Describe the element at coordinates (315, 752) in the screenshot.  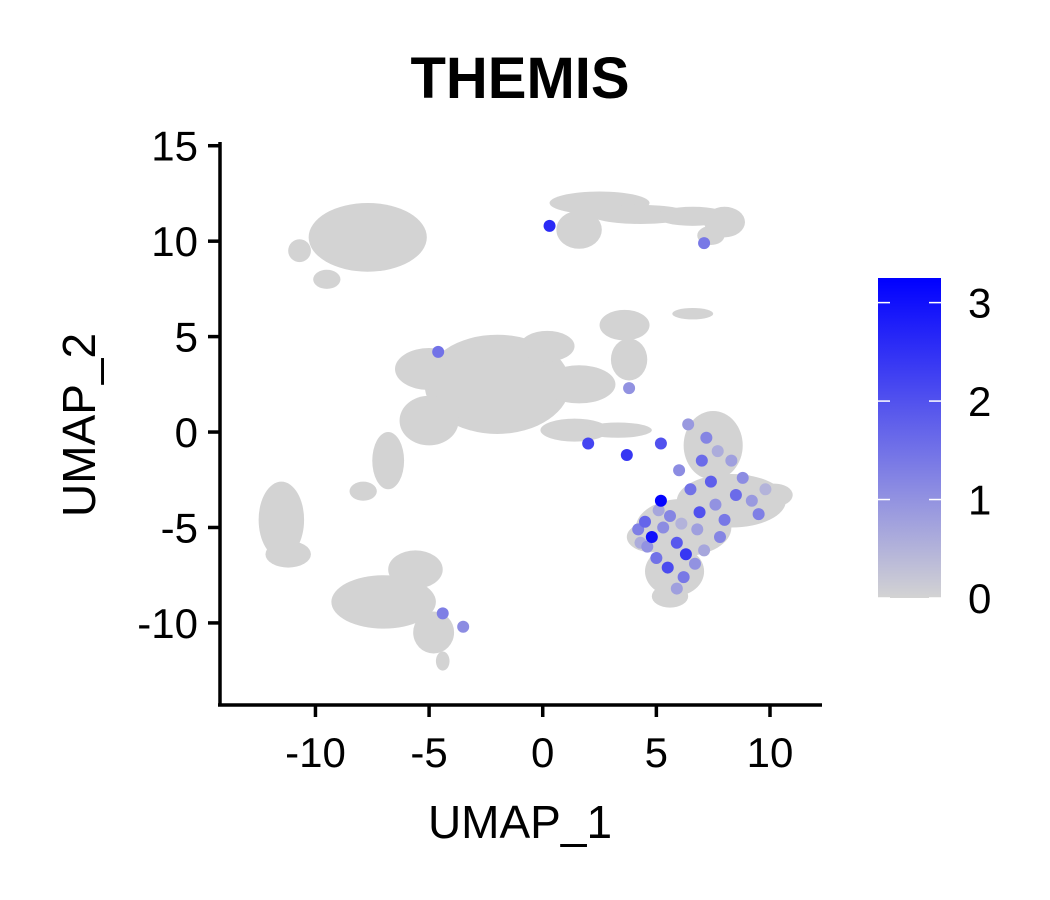
I see `x-tick-label: -10` at that location.